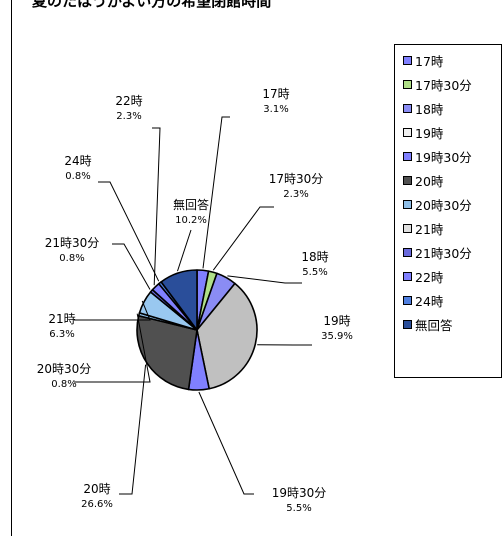 The image size is (503, 536). Describe the element at coordinates (276, 109) in the screenshot. I see `slice-percent: 3.1%` at that location.